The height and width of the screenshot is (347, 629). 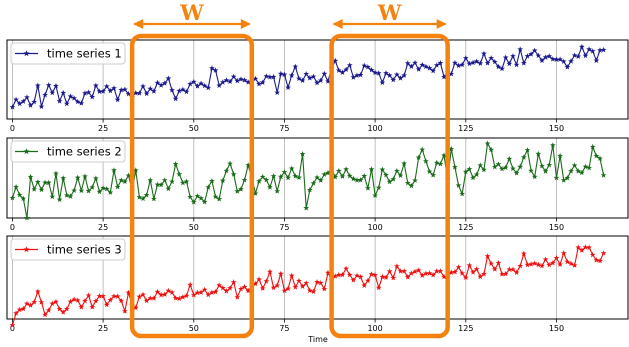 I want to click on x-tick-label: 100, so click(x=374, y=328).